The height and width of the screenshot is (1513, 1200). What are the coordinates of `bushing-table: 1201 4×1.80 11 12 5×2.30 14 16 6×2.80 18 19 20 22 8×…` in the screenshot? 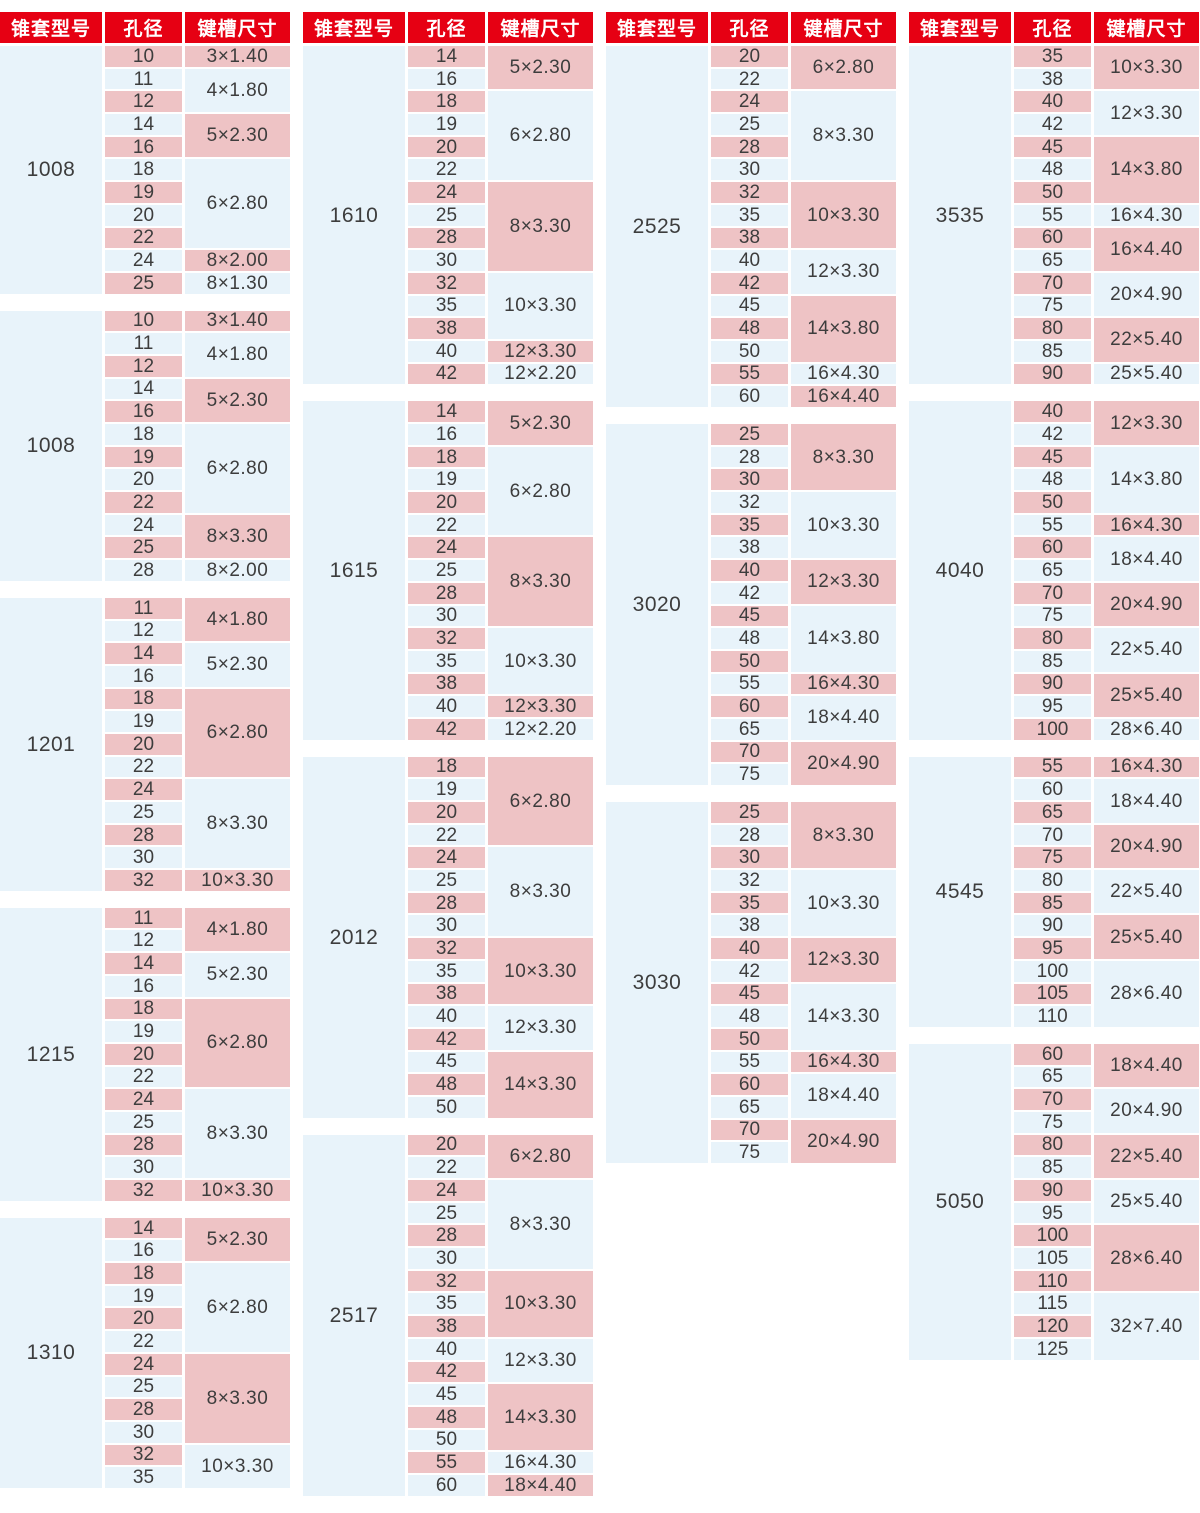 It's located at (145, 744).